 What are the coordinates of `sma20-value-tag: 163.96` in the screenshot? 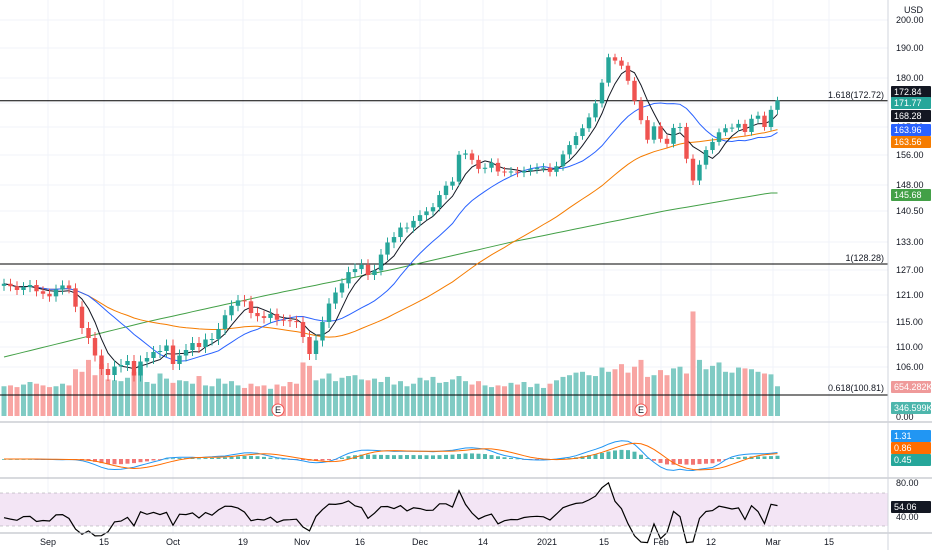 It's located at (908, 130).